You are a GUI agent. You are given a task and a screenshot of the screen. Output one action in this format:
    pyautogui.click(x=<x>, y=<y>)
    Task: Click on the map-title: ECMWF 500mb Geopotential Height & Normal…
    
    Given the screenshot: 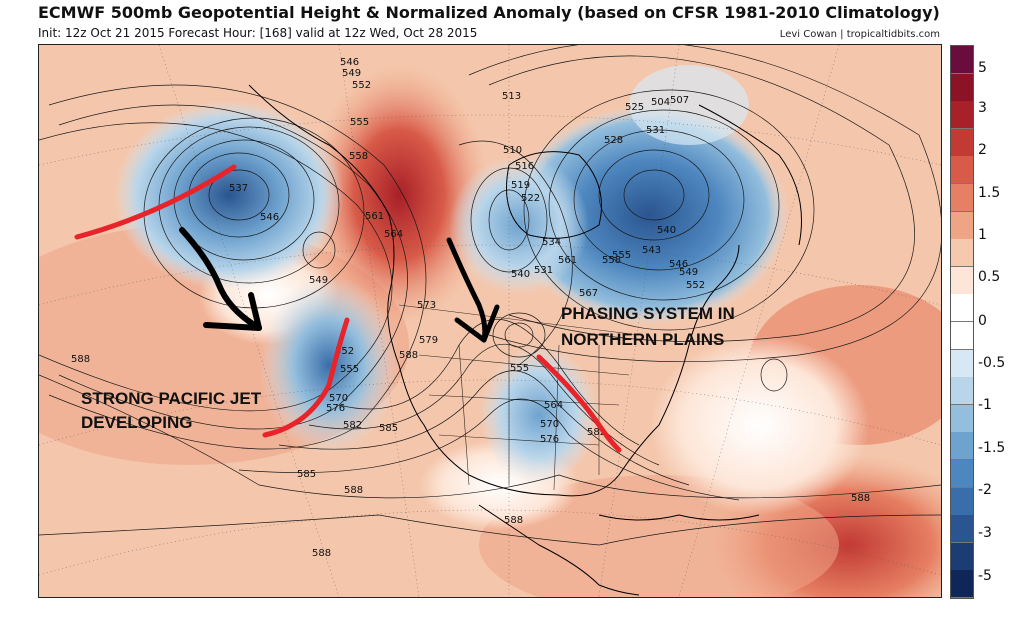 What is the action you would take?
    pyautogui.click(x=489, y=12)
    